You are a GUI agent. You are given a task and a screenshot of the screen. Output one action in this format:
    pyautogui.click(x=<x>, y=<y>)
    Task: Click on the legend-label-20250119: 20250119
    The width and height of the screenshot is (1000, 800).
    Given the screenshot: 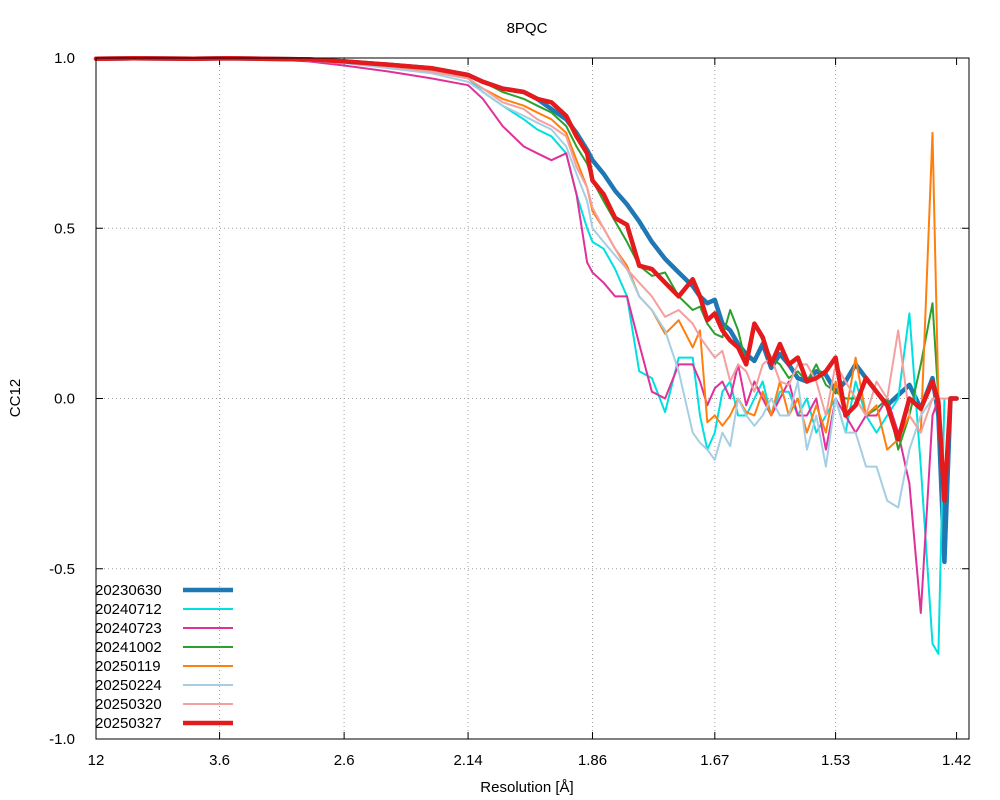 What is the action you would take?
    pyautogui.click(x=128, y=666)
    